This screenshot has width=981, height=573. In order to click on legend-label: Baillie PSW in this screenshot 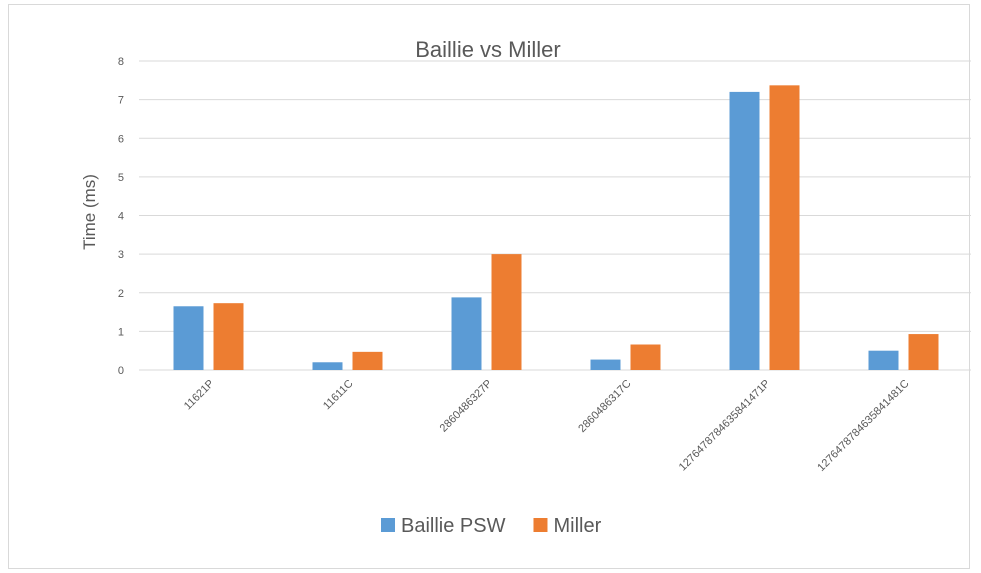, I will do `click(453, 526)`.